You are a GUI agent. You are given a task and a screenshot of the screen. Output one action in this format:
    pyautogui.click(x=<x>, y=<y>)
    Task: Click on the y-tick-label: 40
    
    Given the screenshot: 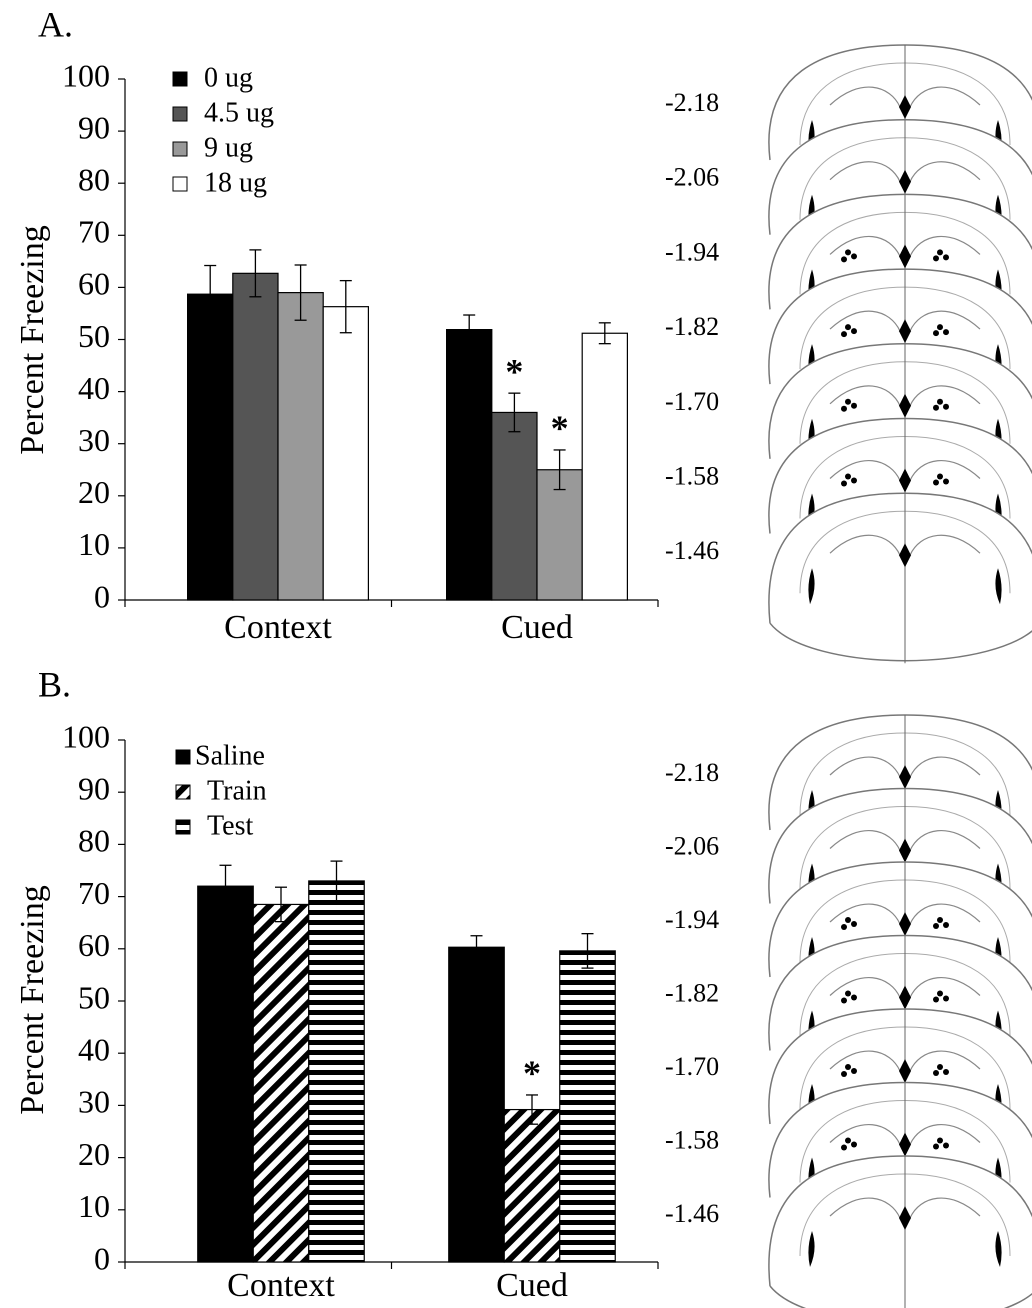 What is the action you would take?
    pyautogui.click(x=94, y=388)
    